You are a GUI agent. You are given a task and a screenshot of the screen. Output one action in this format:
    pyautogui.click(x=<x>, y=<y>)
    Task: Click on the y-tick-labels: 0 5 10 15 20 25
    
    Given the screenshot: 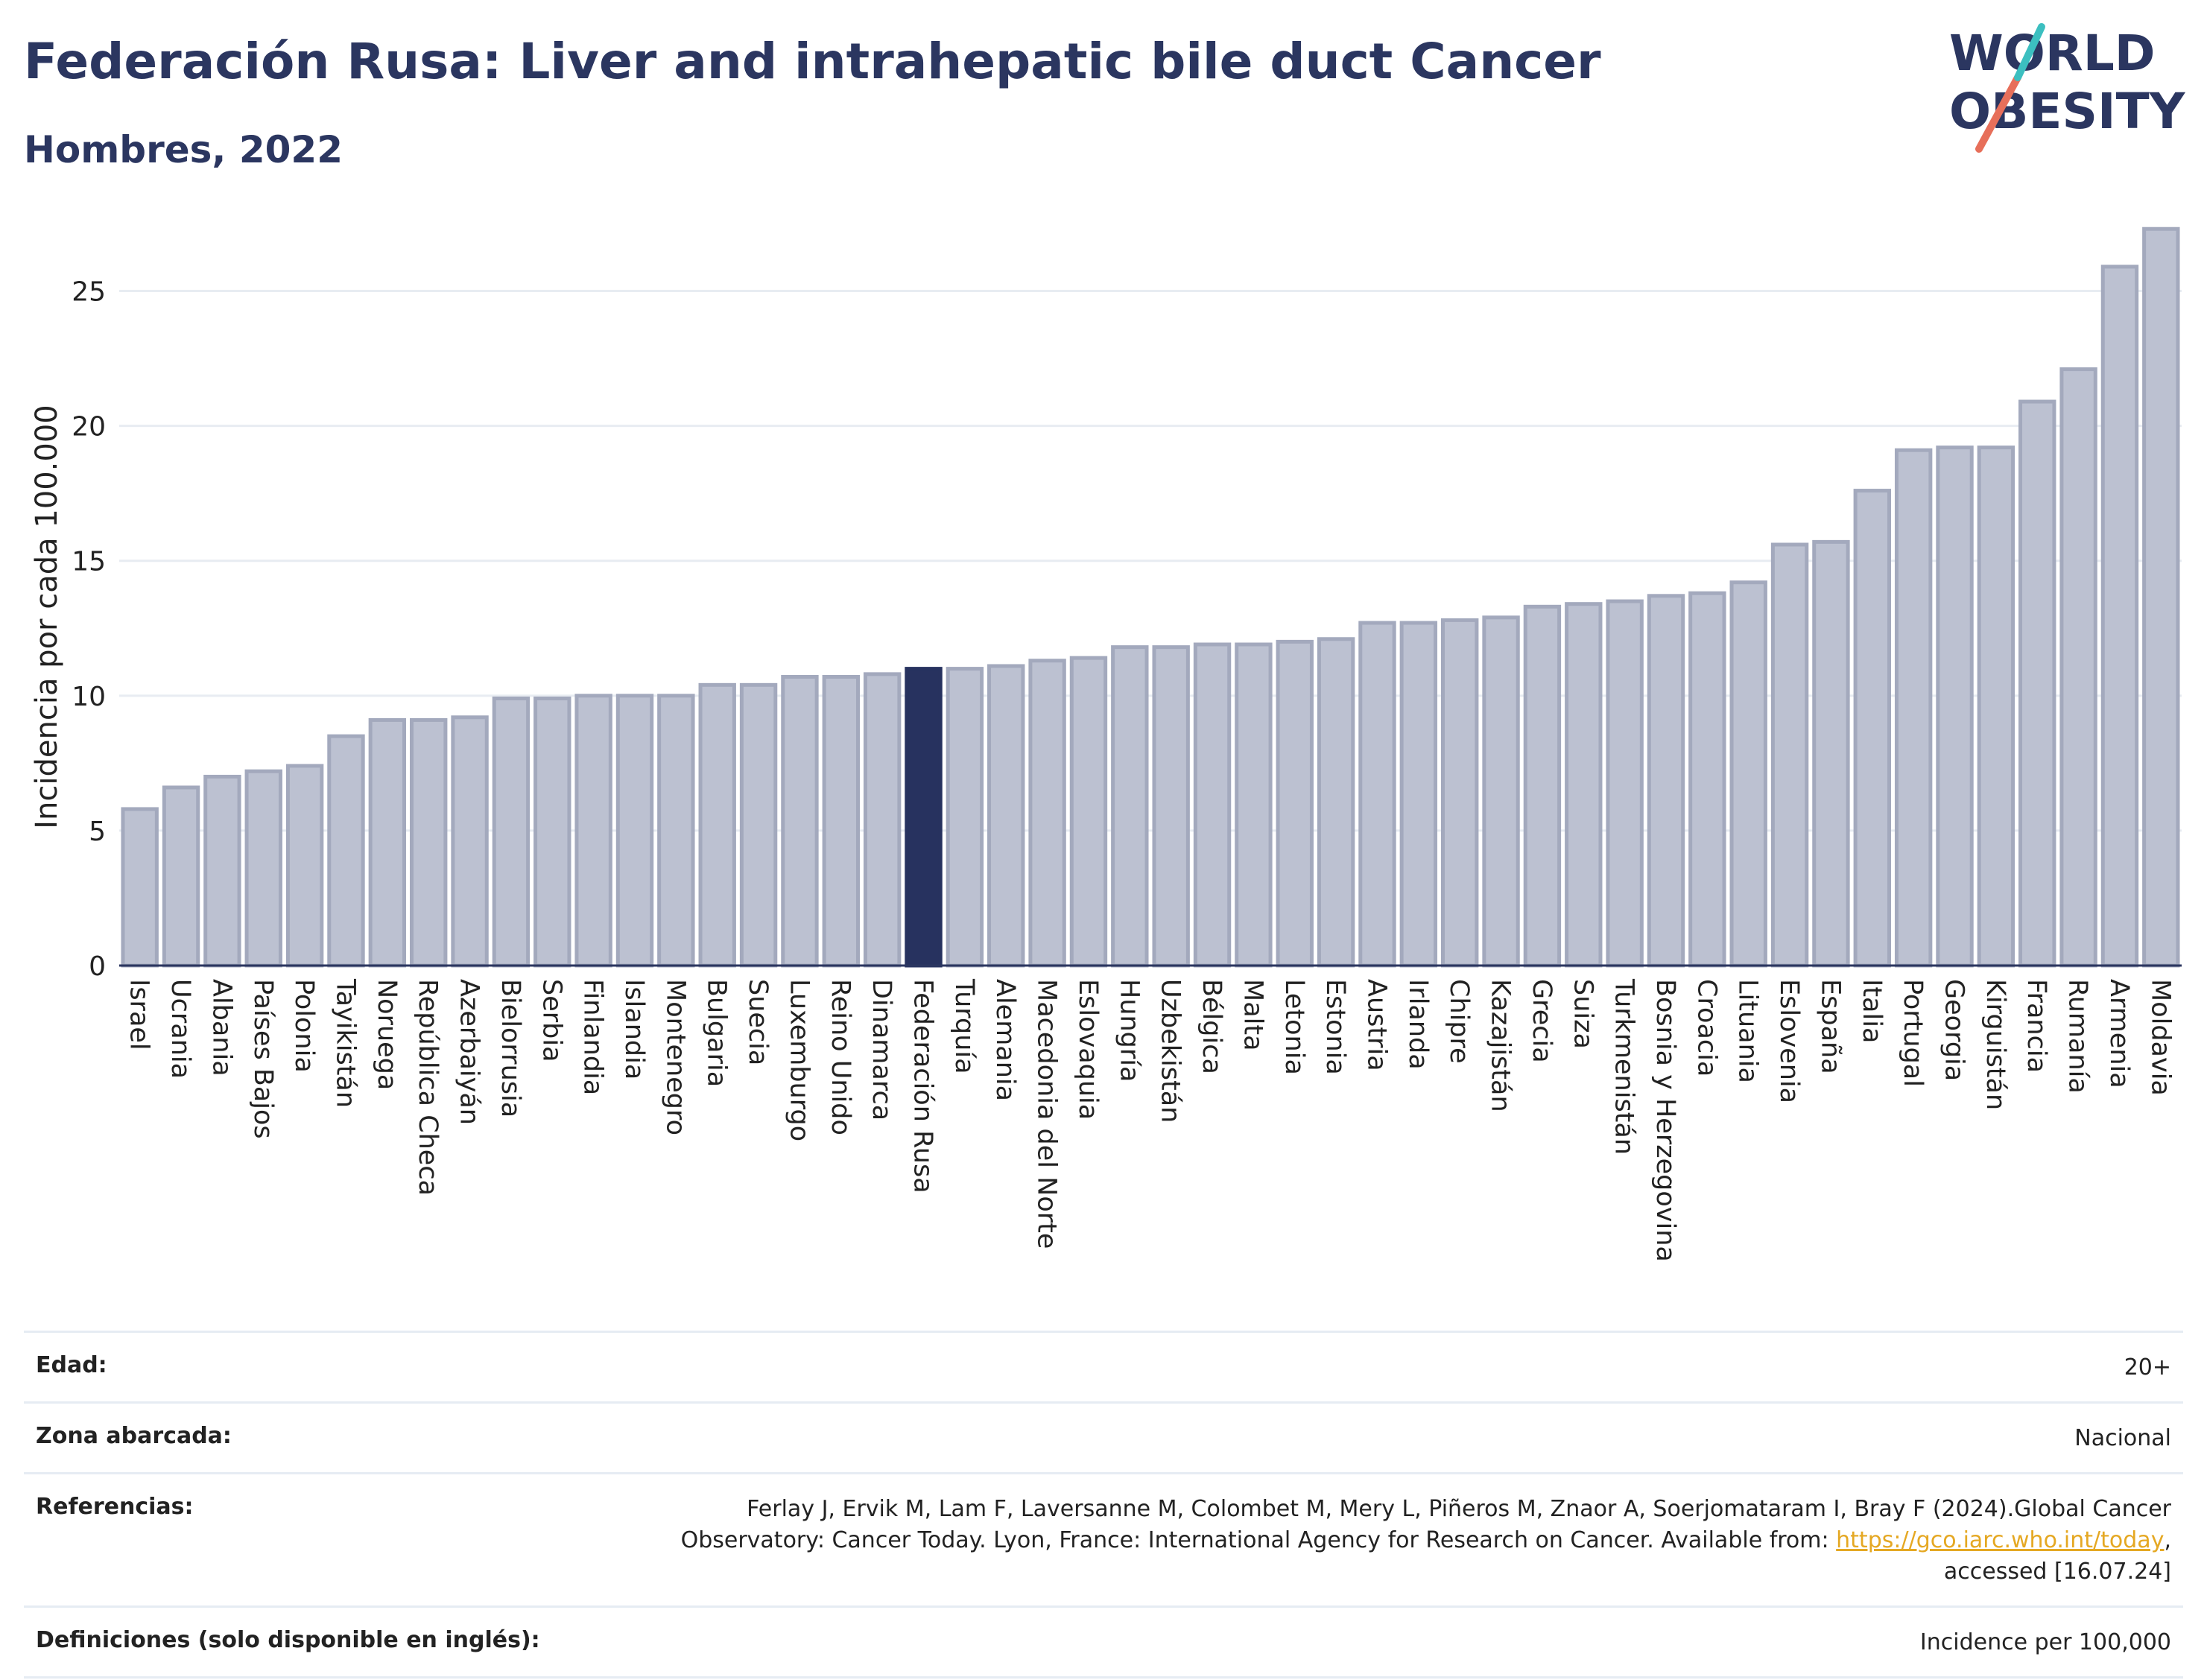 What is the action you would take?
    pyautogui.click(x=89, y=629)
    